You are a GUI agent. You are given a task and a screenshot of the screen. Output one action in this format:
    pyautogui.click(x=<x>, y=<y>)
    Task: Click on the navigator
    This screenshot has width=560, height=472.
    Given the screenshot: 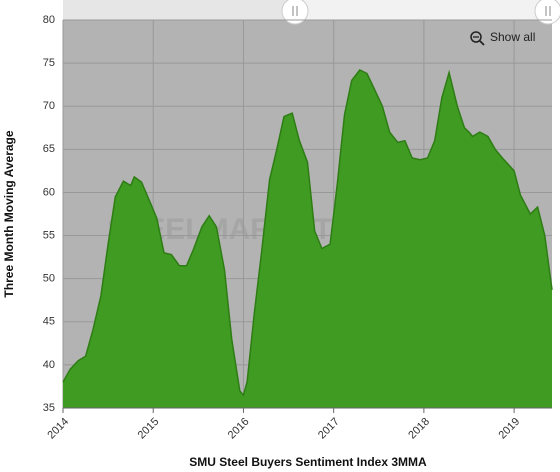 What is the action you would take?
    pyautogui.click(x=311, y=12)
    